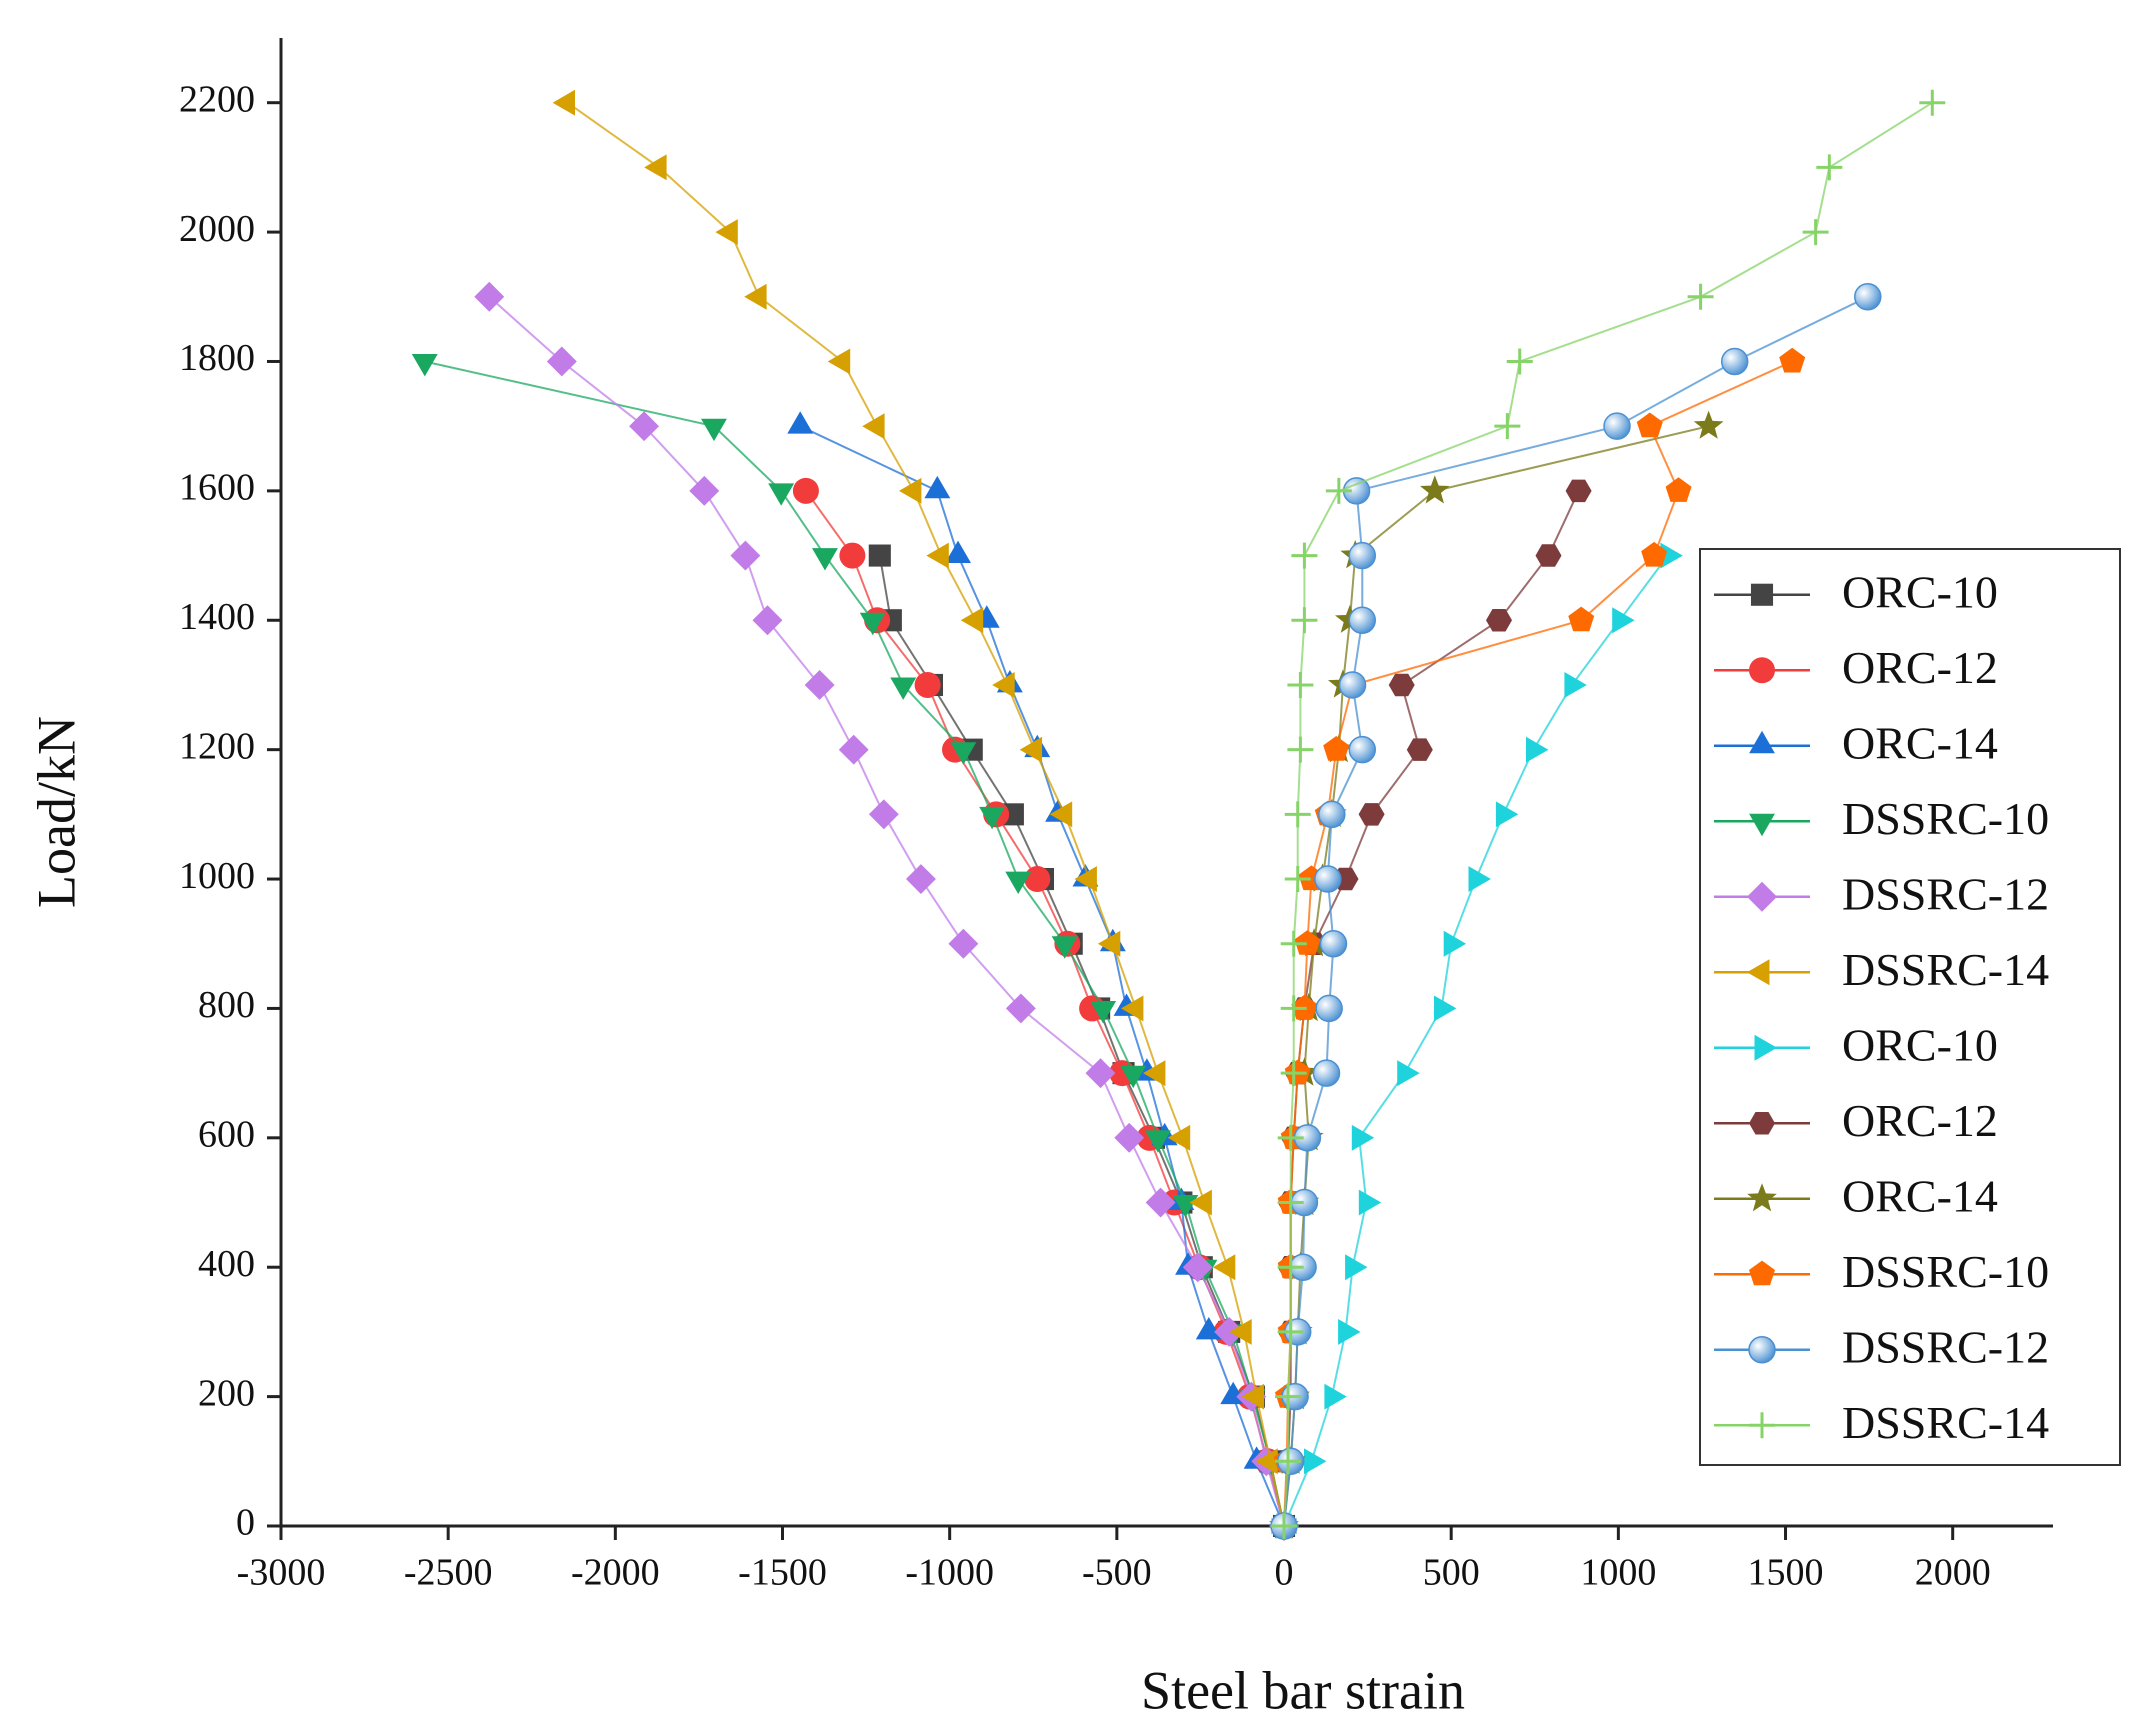 The image size is (2131, 1728). I want to click on y-tick-label: 1200, so click(217, 746).